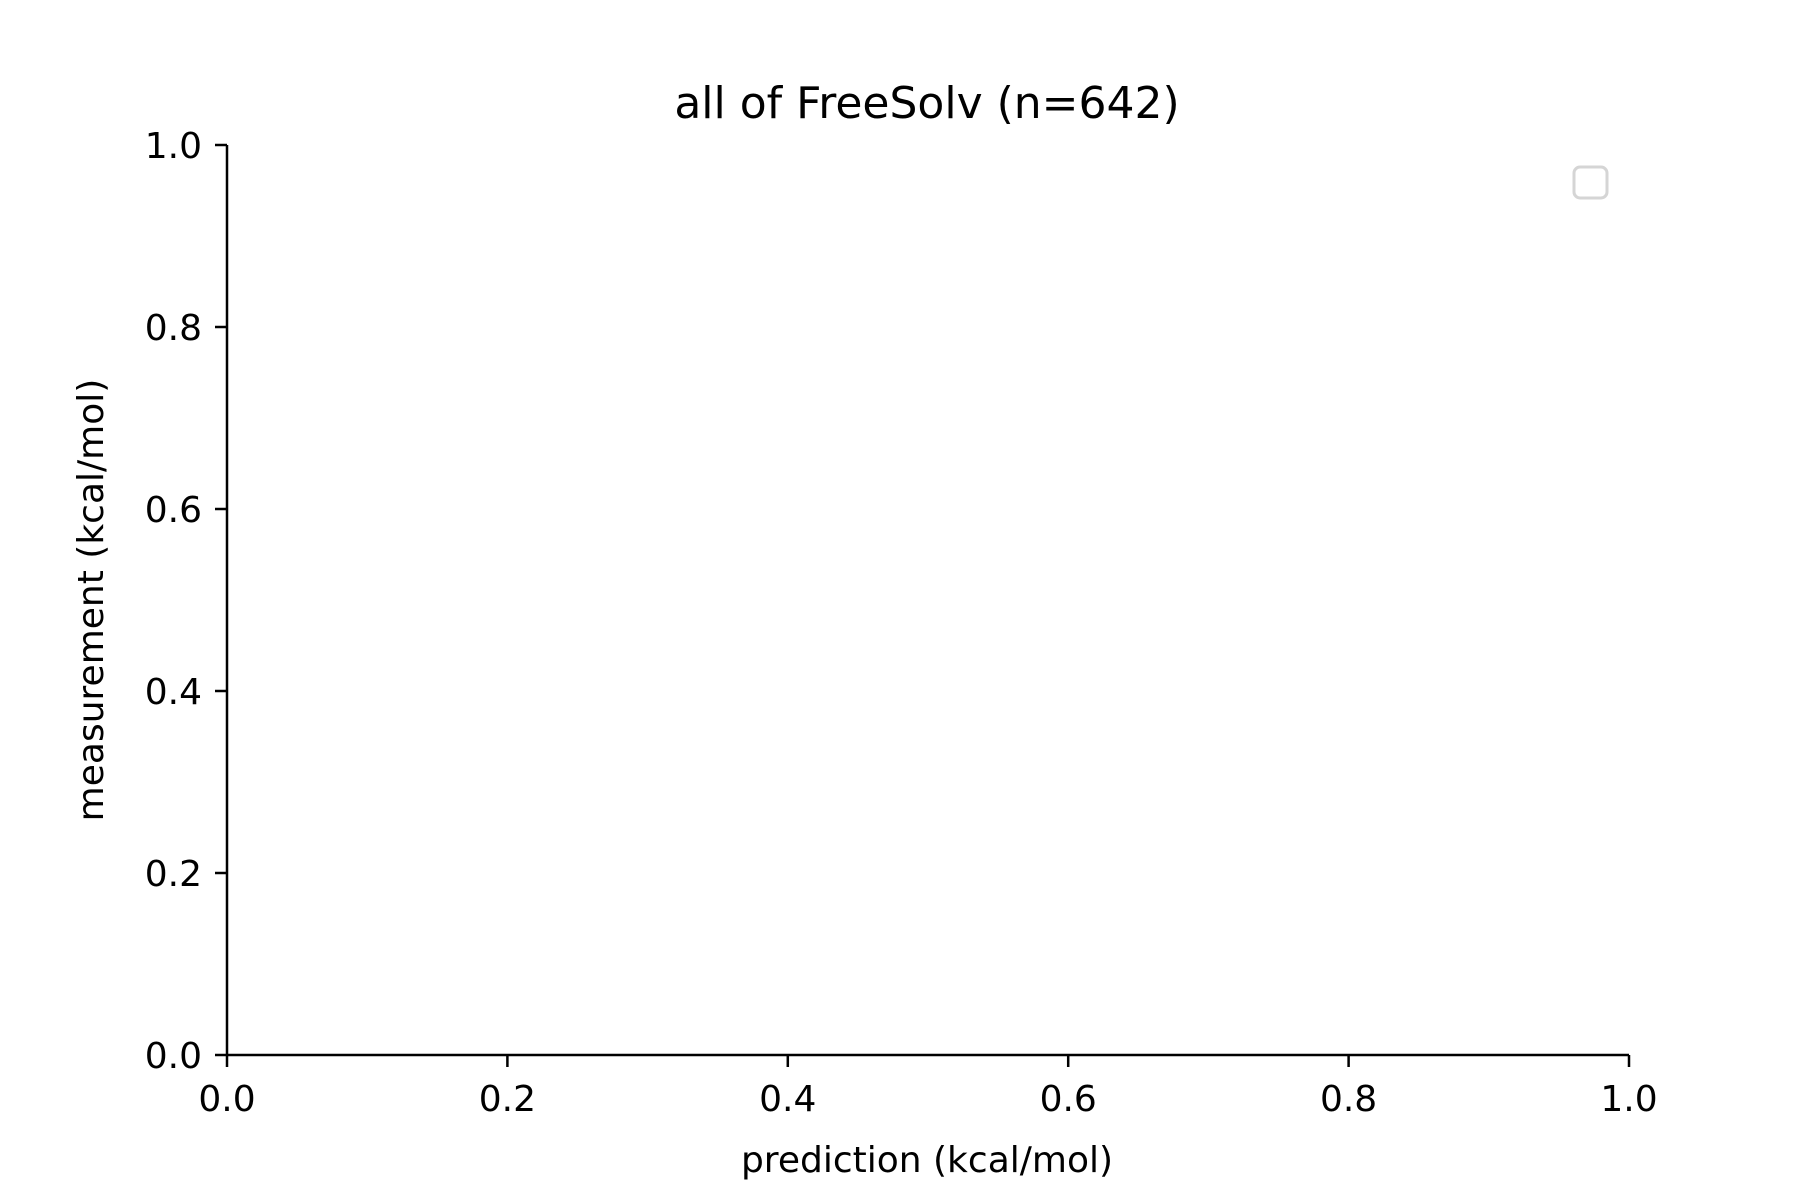 This screenshot has height=1200, width=1800. What do you see at coordinates (187, 601) in the screenshot?
I see `y-axis: 0.0 0.2 0.4 0.6 0.8 1.0` at bounding box center [187, 601].